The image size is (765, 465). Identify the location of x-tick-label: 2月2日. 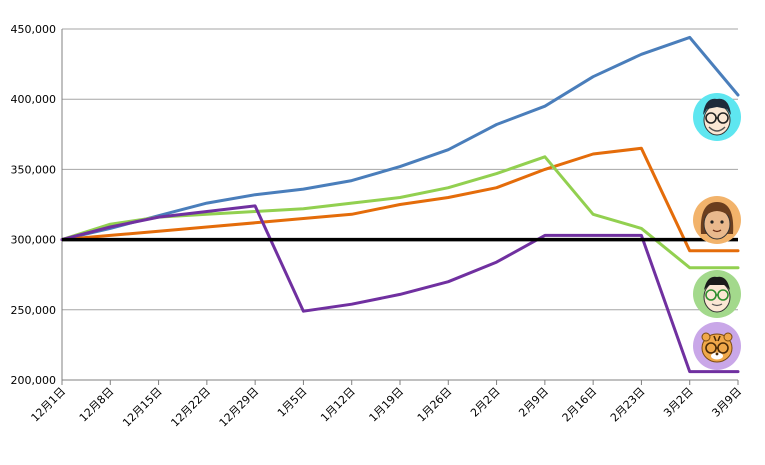
(485, 402).